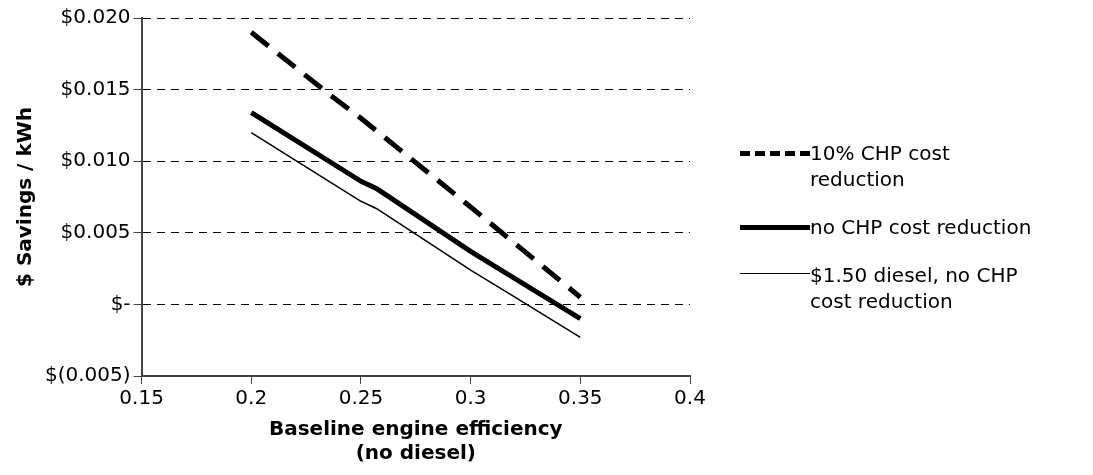  What do you see at coordinates (95, 87) in the screenshot?
I see `y-tick-label: $0.015` at bounding box center [95, 87].